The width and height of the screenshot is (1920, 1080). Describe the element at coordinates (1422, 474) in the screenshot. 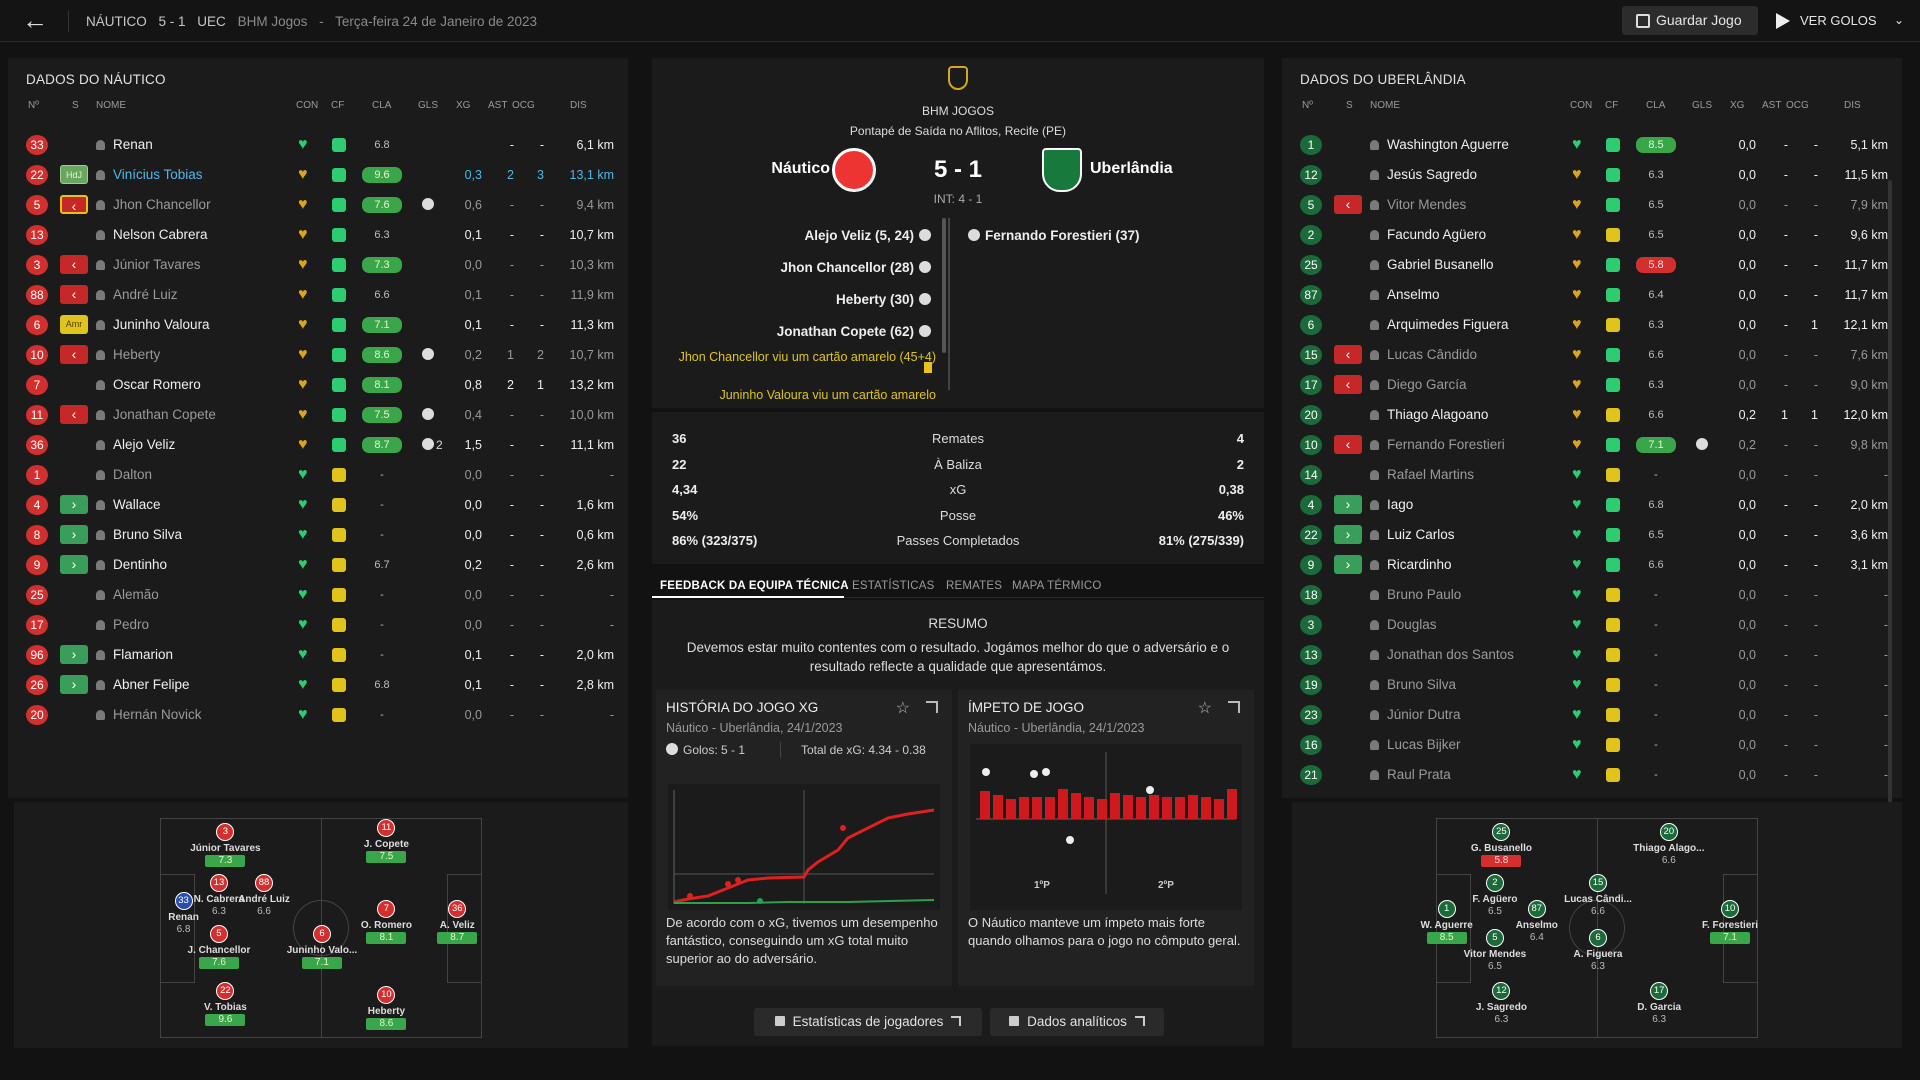

I see `player-name: Rafael Martins` at that location.